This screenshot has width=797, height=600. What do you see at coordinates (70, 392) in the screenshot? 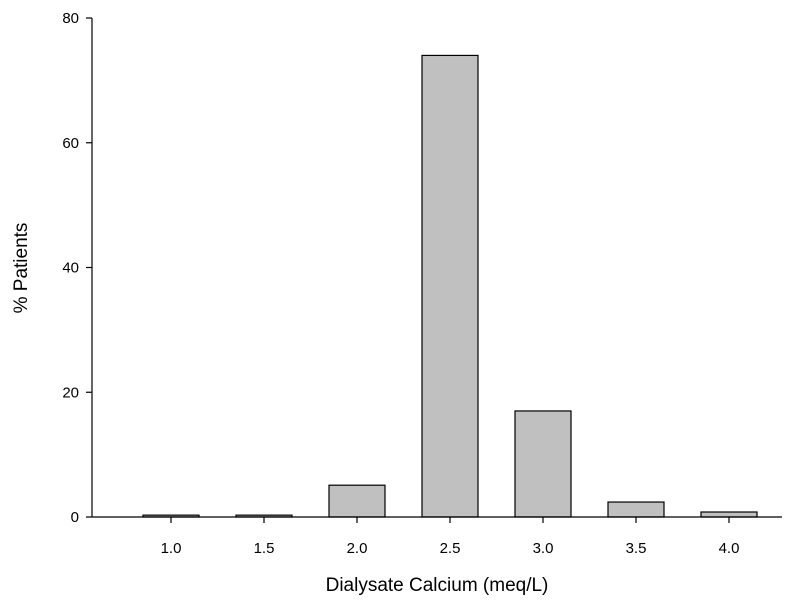
I see `y-tick-label: 20` at bounding box center [70, 392].